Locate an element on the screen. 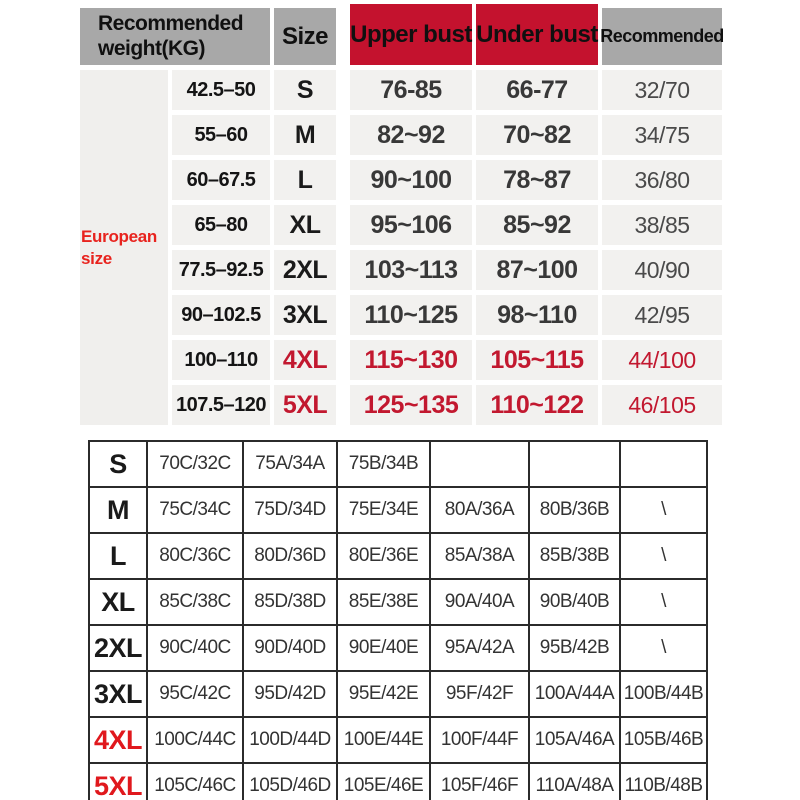  cup-size-cell: 90B/40B is located at coordinates (574, 602).